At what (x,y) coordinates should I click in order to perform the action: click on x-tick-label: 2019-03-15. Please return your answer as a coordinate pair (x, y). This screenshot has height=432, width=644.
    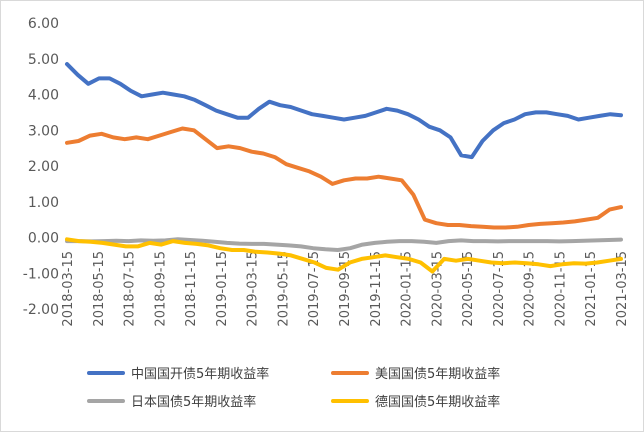
    Looking at the image, I should click on (253, 289).